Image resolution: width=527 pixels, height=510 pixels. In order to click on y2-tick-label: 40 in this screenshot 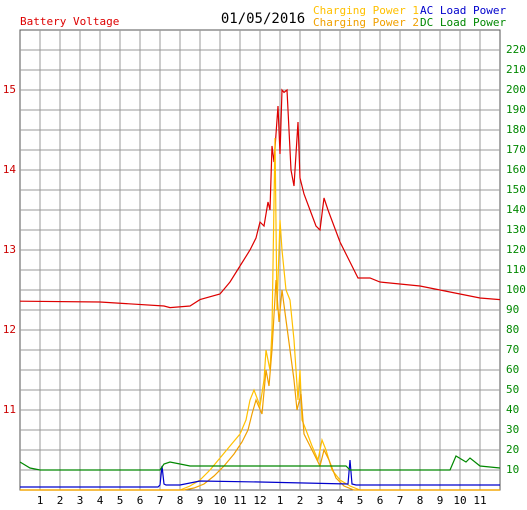, I will do `click(512, 409)`.